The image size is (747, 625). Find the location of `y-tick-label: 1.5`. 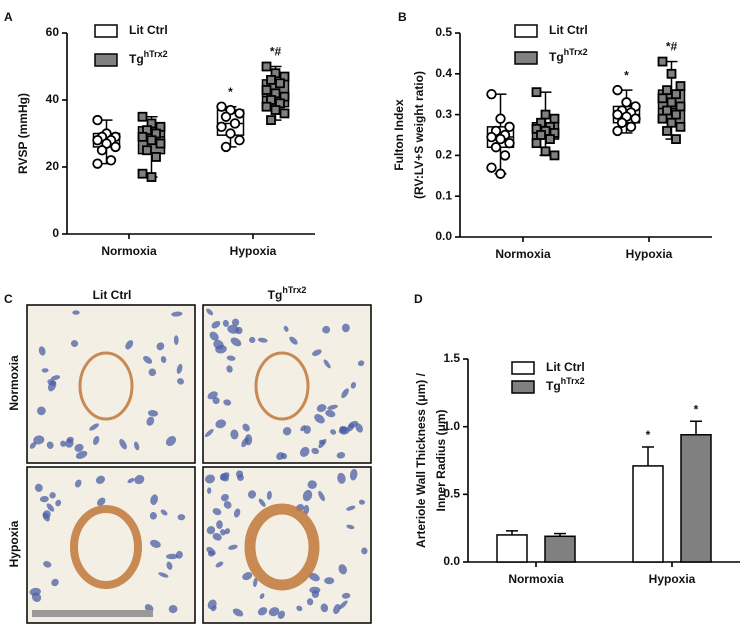

y-tick-label: 1.5 is located at coordinates (451, 358).